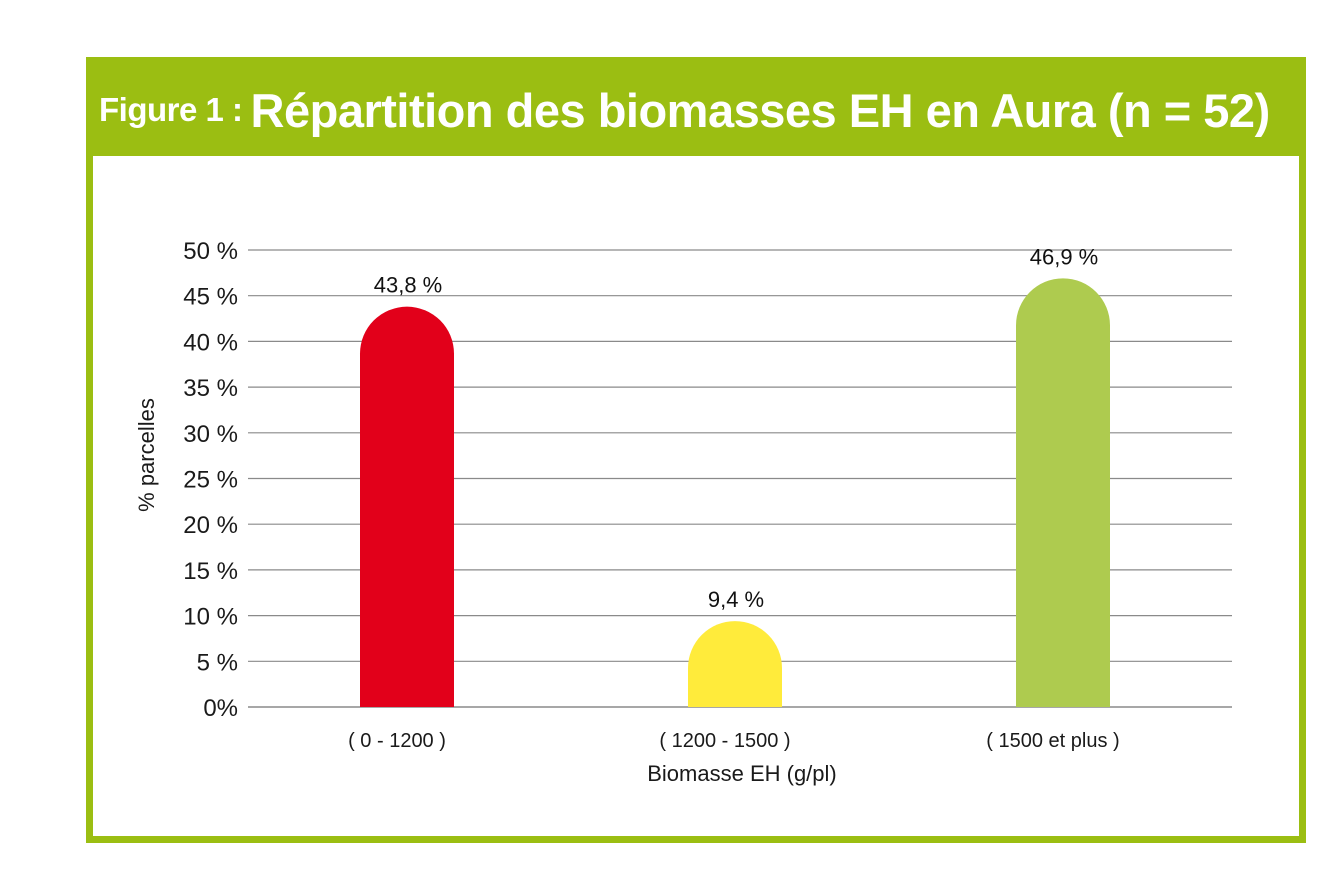 Image resolution: width=1328 pixels, height=874 pixels. I want to click on y-tick-label: 50 %, so click(210, 251).